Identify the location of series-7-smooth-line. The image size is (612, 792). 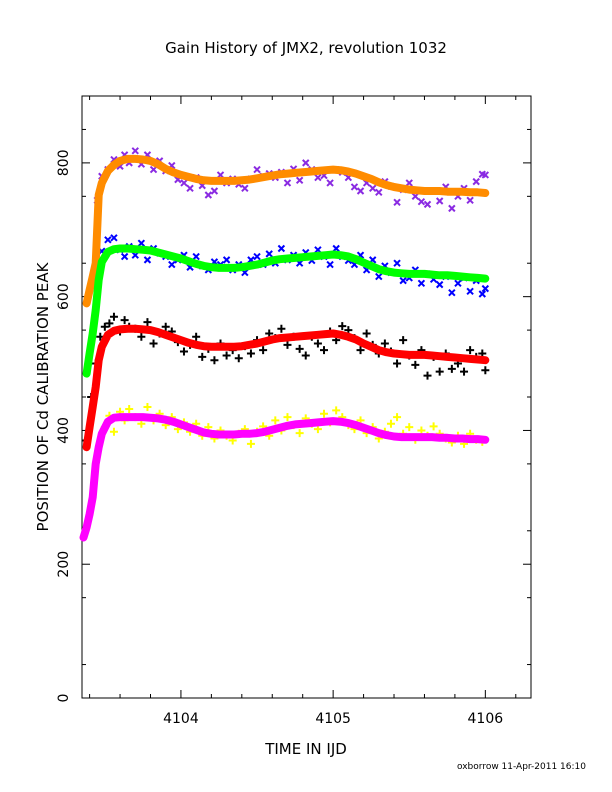
(284, 477).